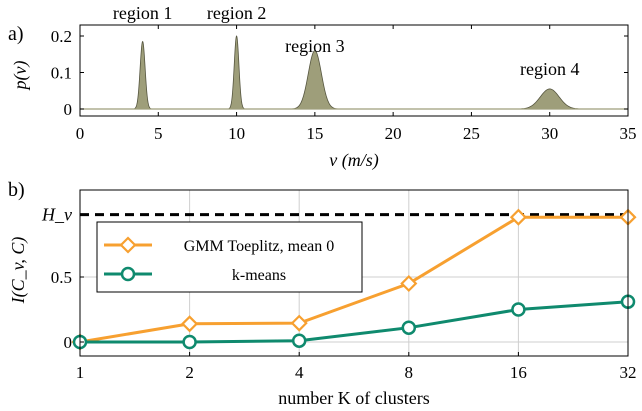 The width and height of the screenshot is (642, 411). I want to click on x-tick-label: 0, so click(80, 133).